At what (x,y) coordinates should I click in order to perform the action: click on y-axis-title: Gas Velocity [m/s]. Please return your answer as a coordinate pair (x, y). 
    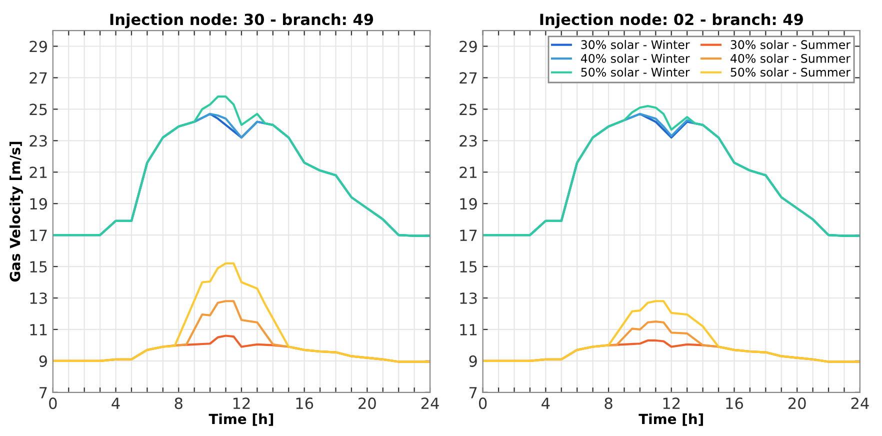
    Looking at the image, I should click on (17, 212).